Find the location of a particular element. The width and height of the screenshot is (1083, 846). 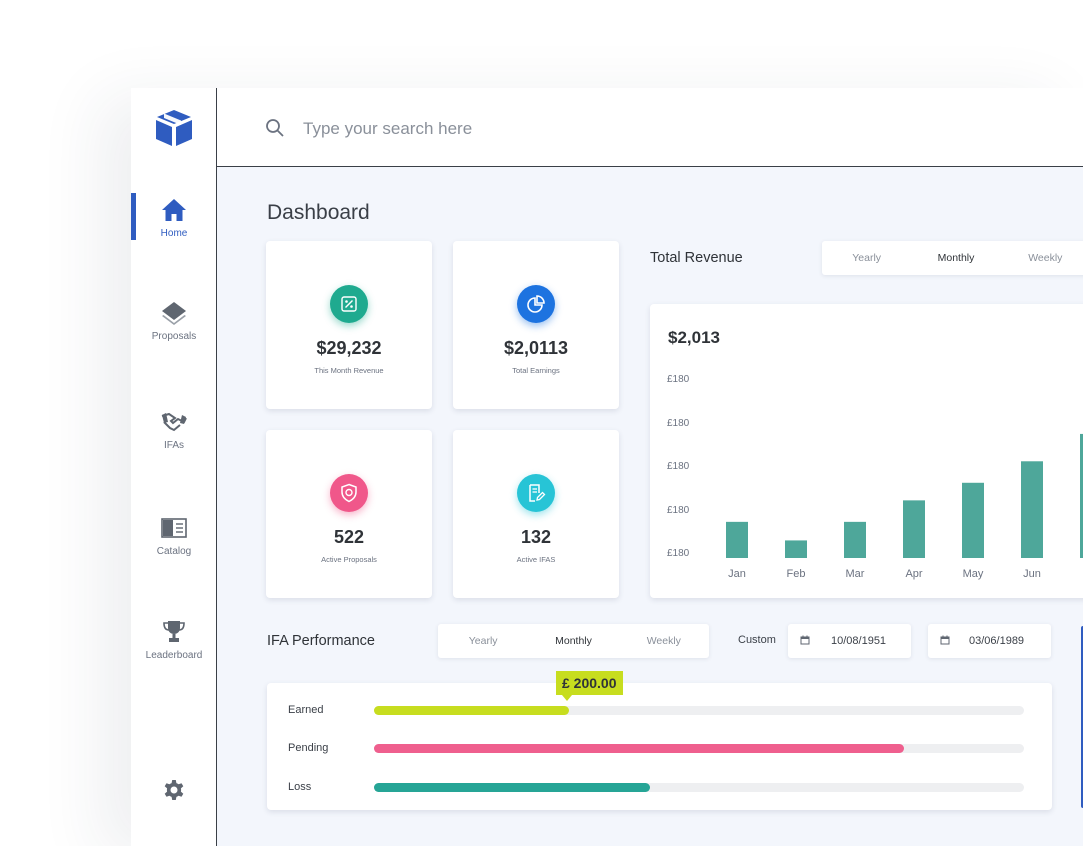

stat-card-total-earnings: $2,0113 Total Earnings is located at coordinates (536, 325).